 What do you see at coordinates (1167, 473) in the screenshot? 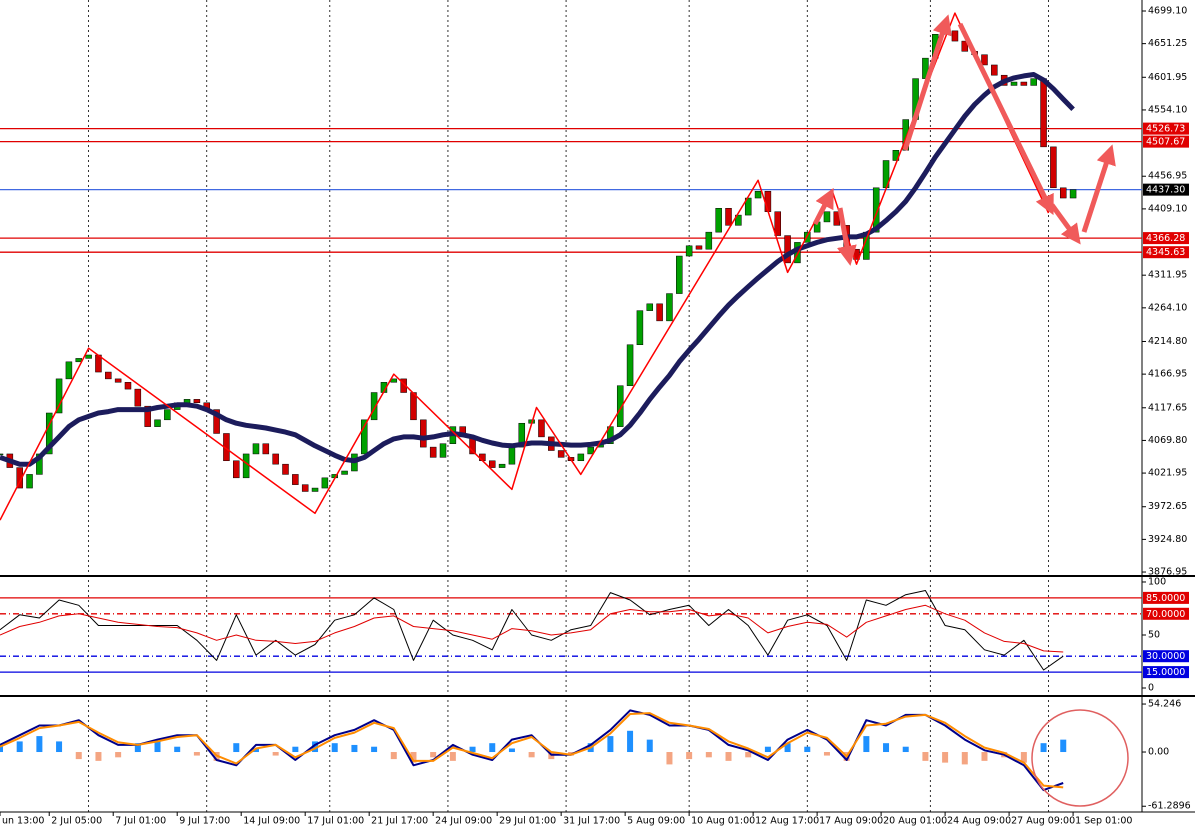
I see `y-tick-label: 4021.95` at bounding box center [1167, 473].